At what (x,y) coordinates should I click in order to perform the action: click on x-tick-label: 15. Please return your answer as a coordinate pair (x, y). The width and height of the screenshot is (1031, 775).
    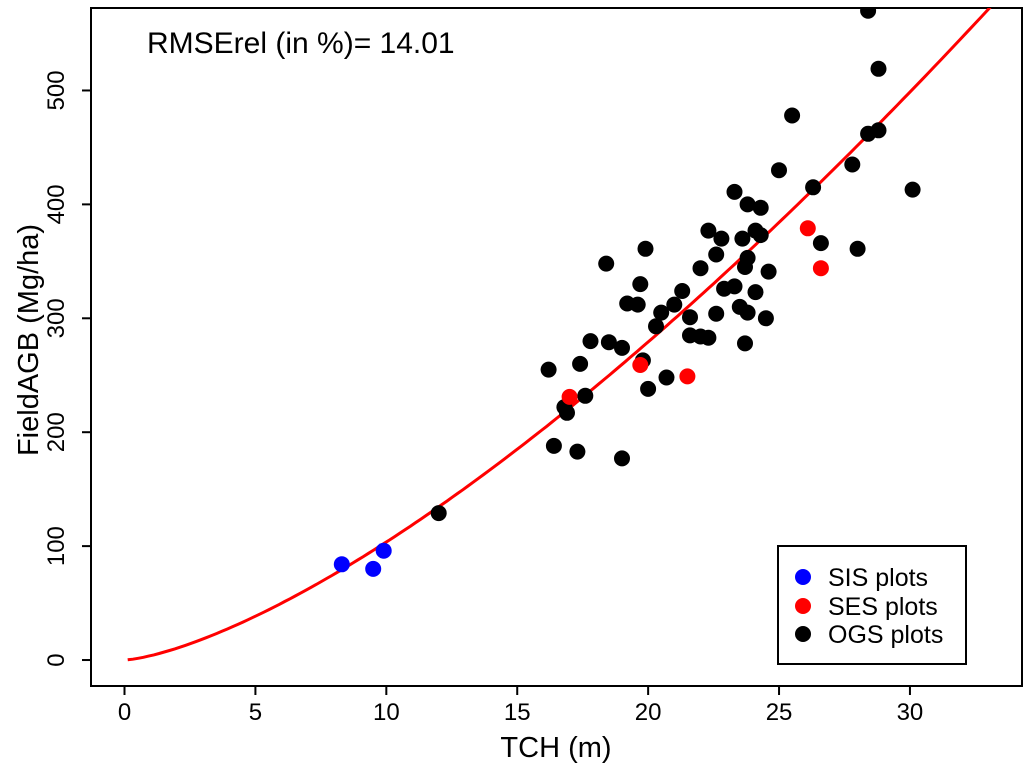
    Looking at the image, I should click on (517, 712).